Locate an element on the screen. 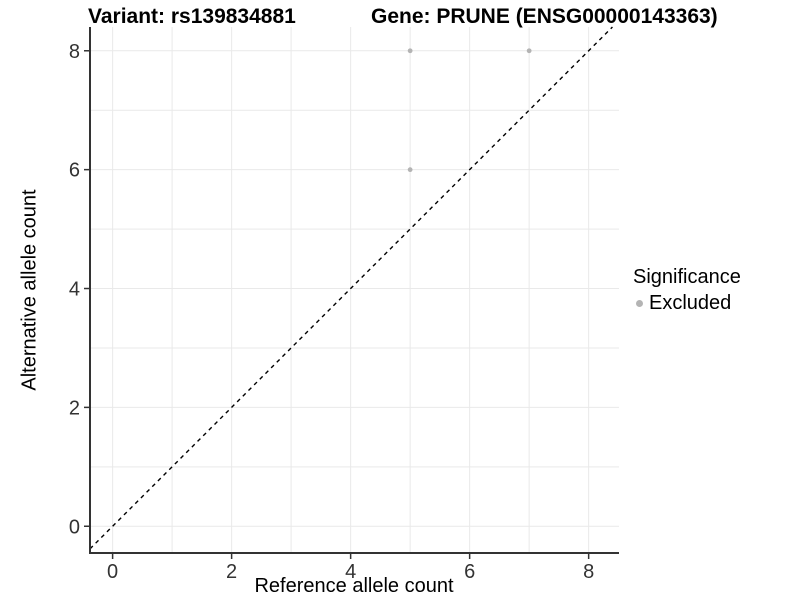 This screenshot has height=600, width=800. y-axis-title: Alternative allele count is located at coordinates (29, 290).